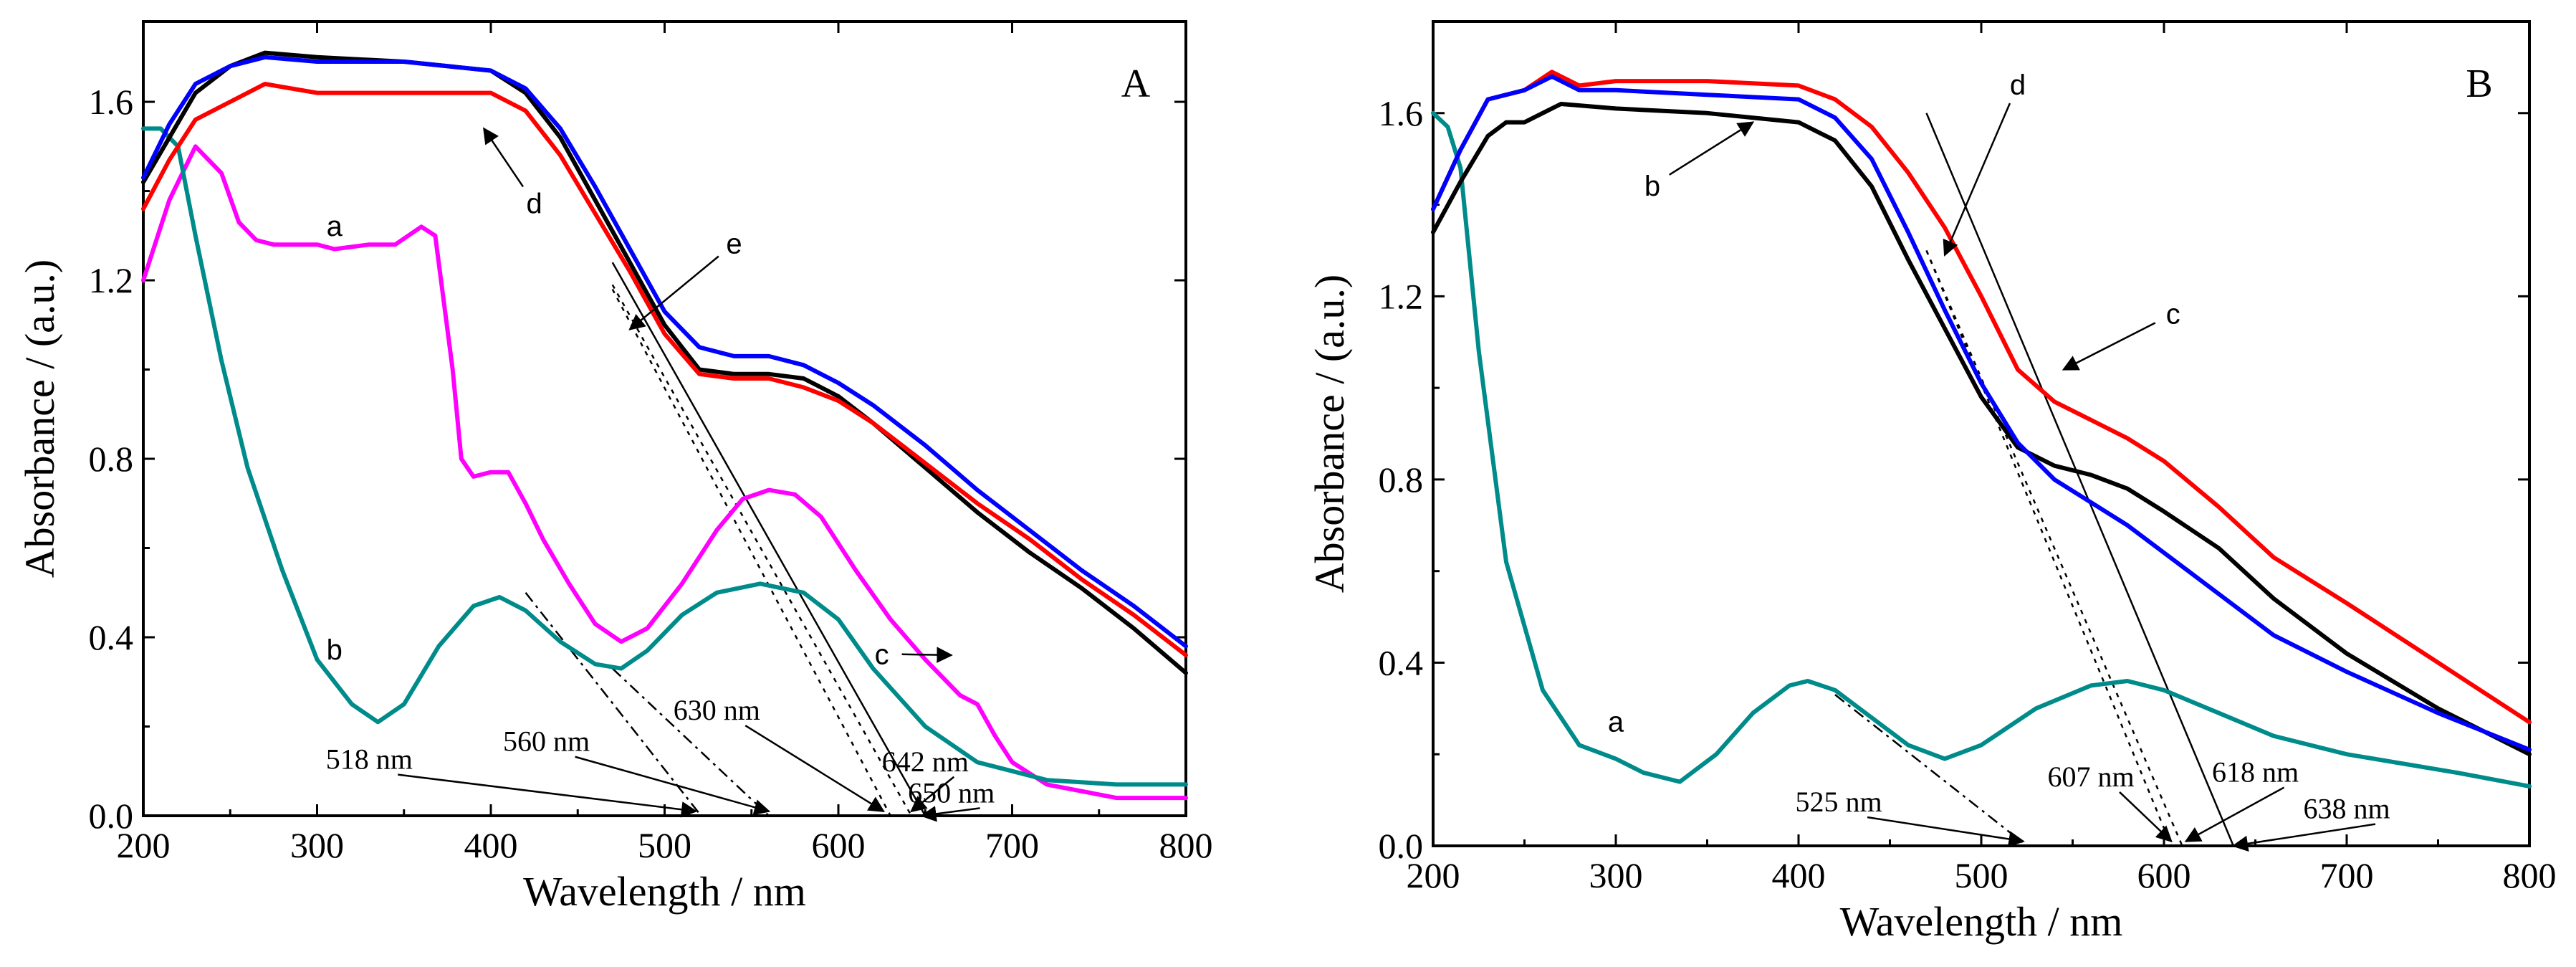 Image resolution: width=2576 pixels, height=967 pixels. What do you see at coordinates (734, 245) in the screenshot?
I see `curve-label-e: e` at bounding box center [734, 245].